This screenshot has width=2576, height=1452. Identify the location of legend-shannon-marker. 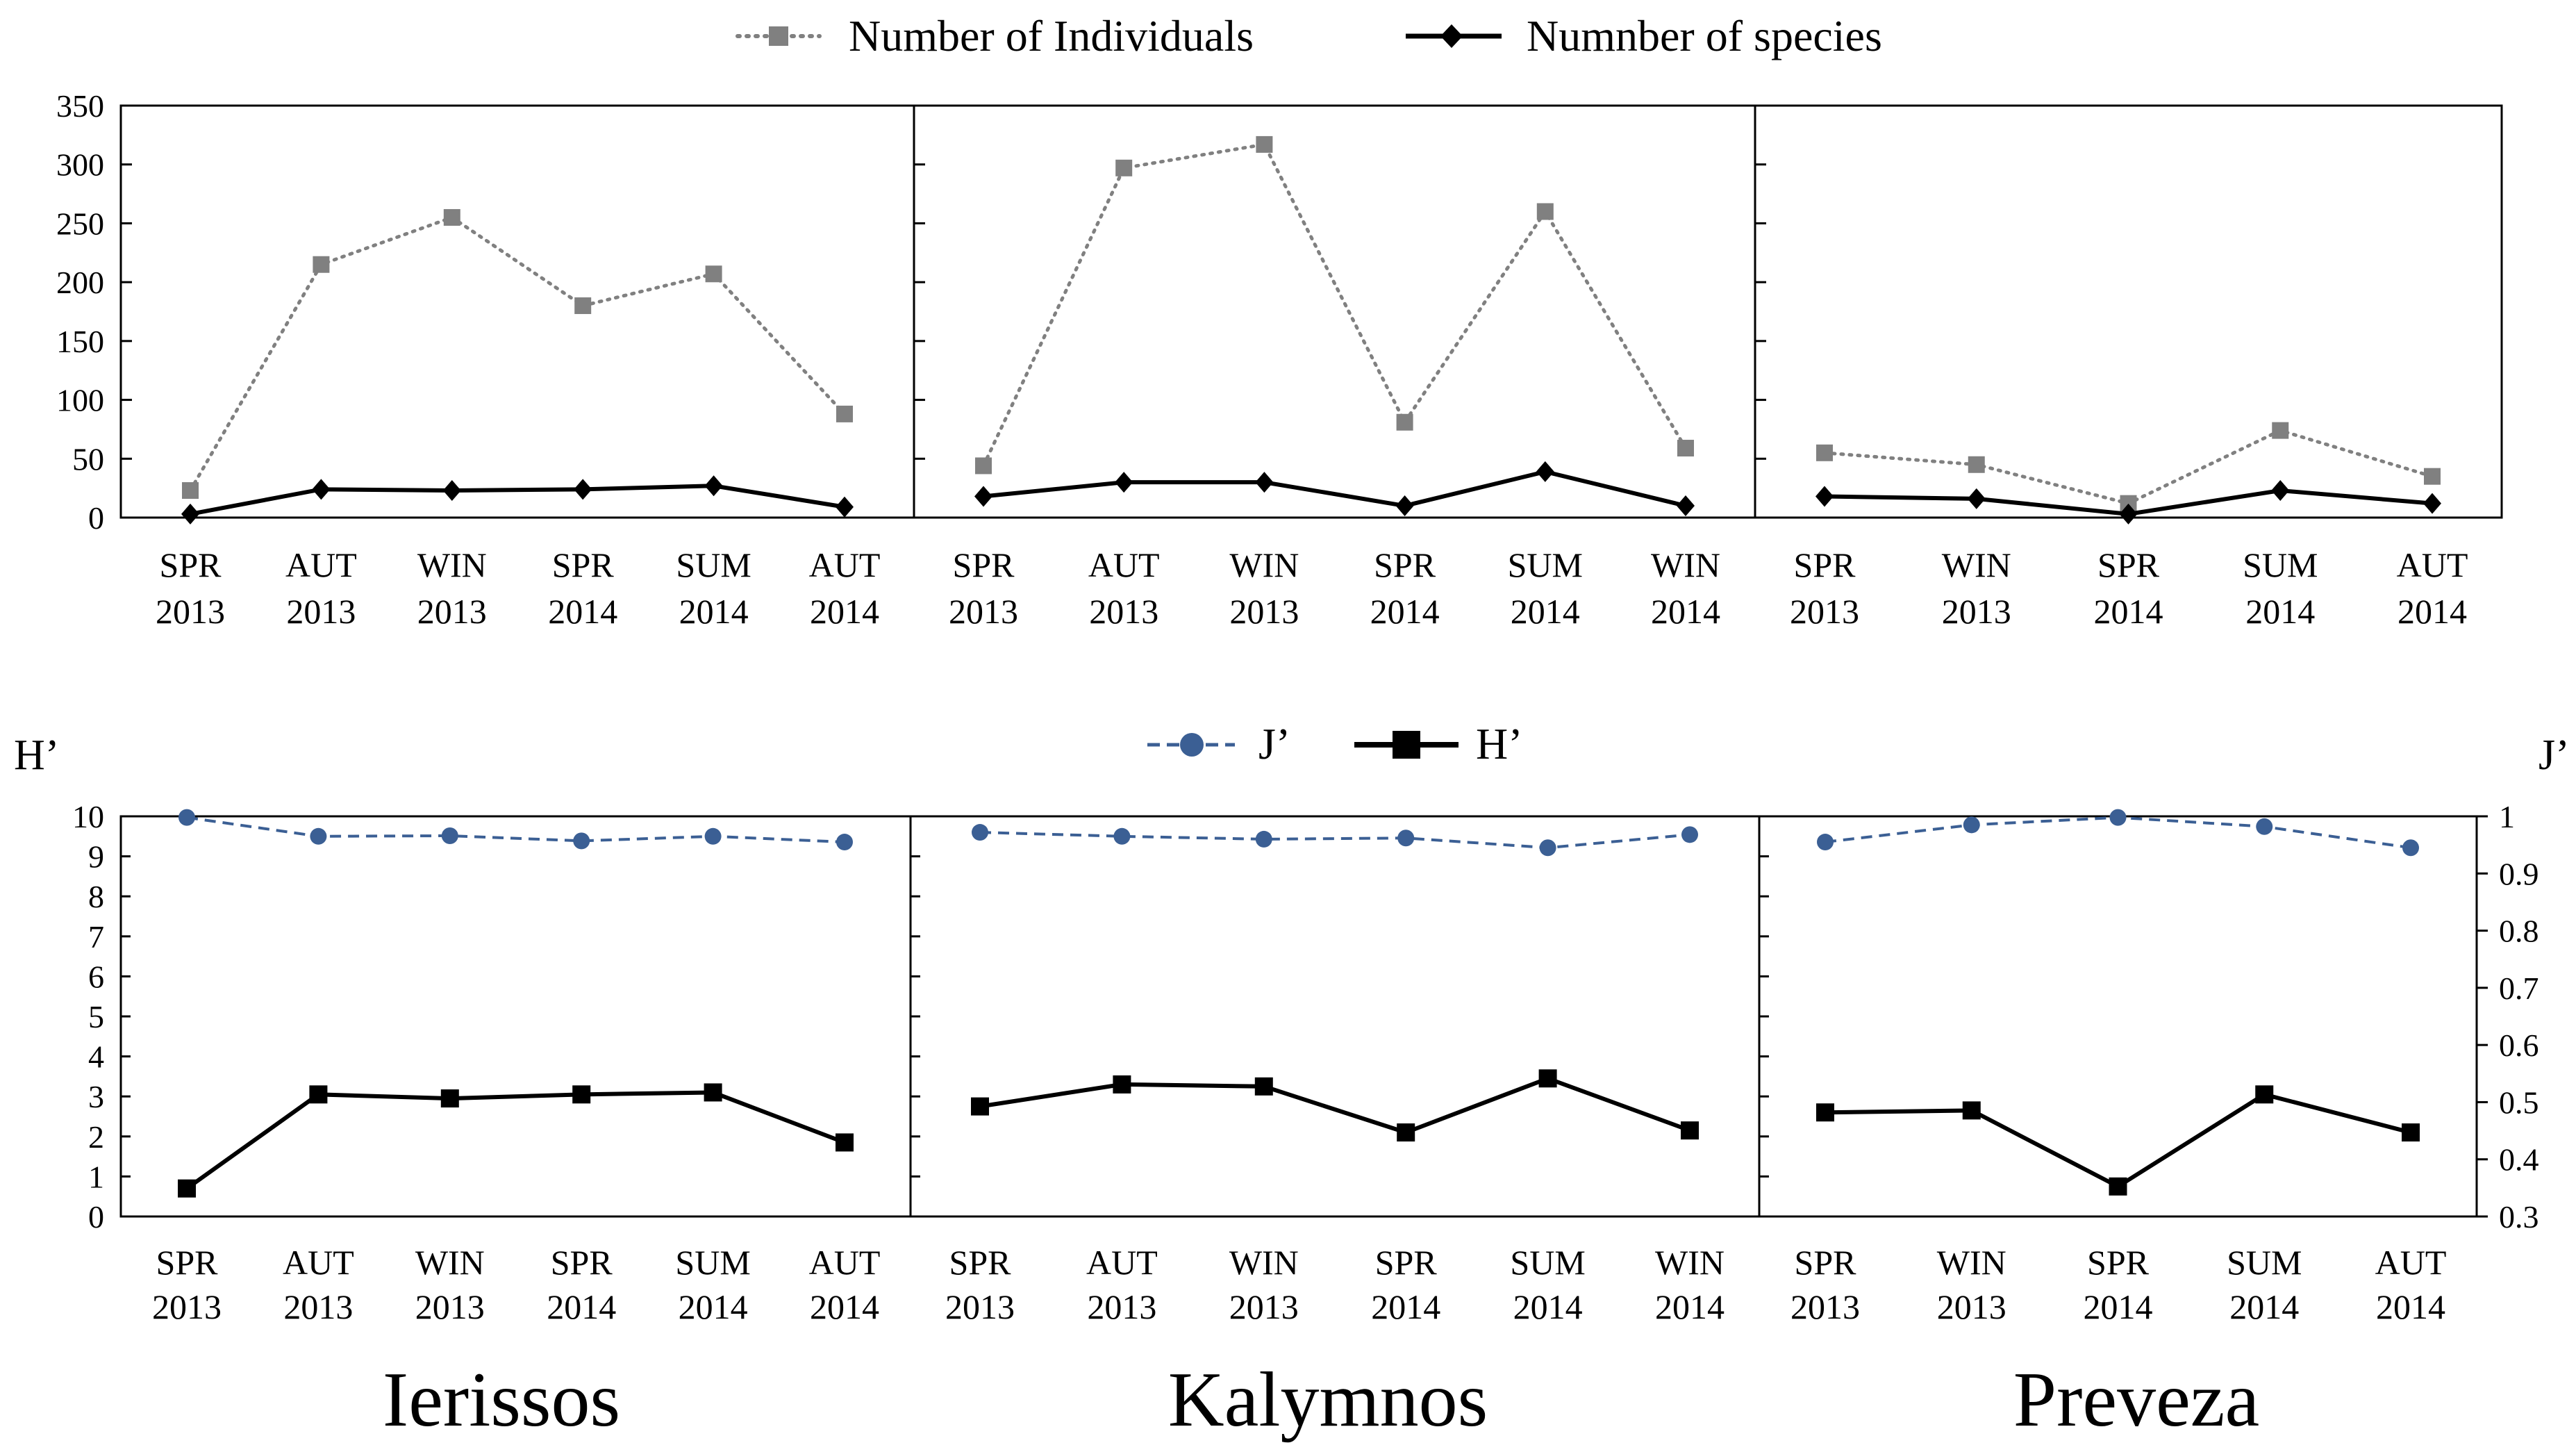
(1406, 745).